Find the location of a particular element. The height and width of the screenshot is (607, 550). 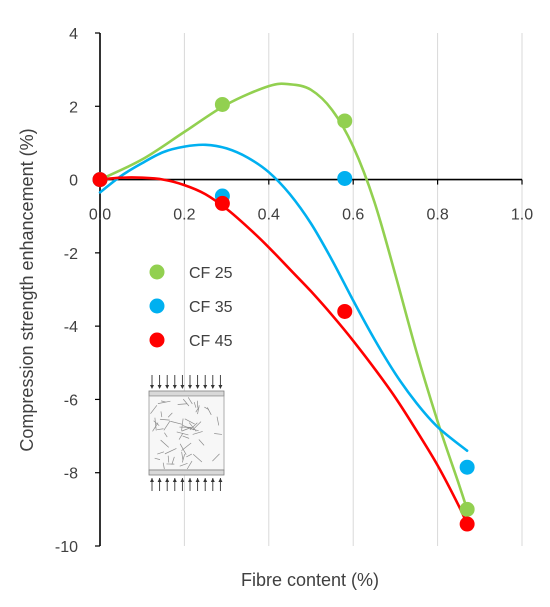

legend-label-cf25: CF 25 is located at coordinates (211, 273).